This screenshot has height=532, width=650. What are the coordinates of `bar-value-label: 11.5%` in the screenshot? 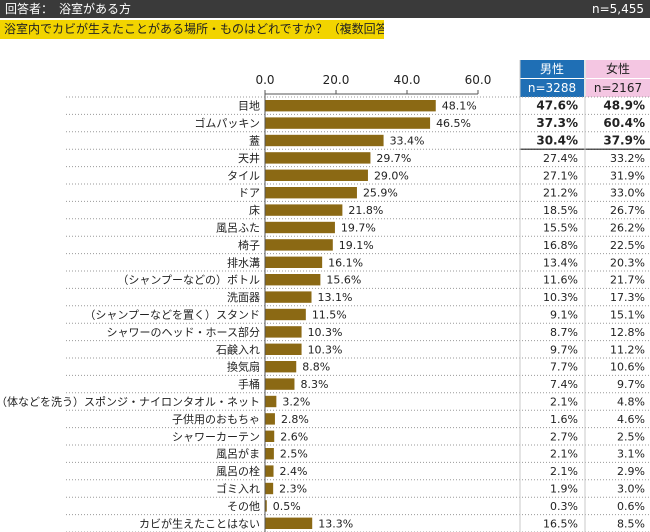 It's located at (329, 315).